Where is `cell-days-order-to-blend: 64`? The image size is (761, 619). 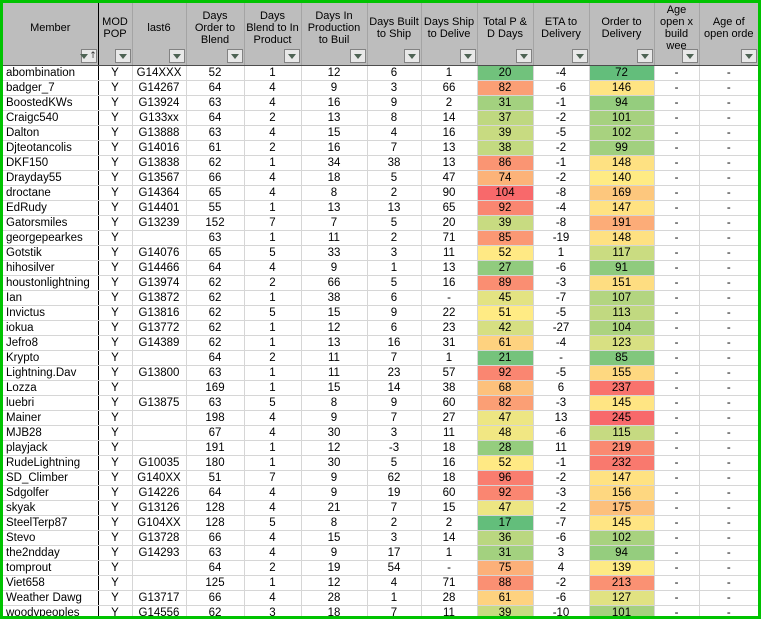 cell-days-order-to-blend: 64 is located at coordinates (215, 568).